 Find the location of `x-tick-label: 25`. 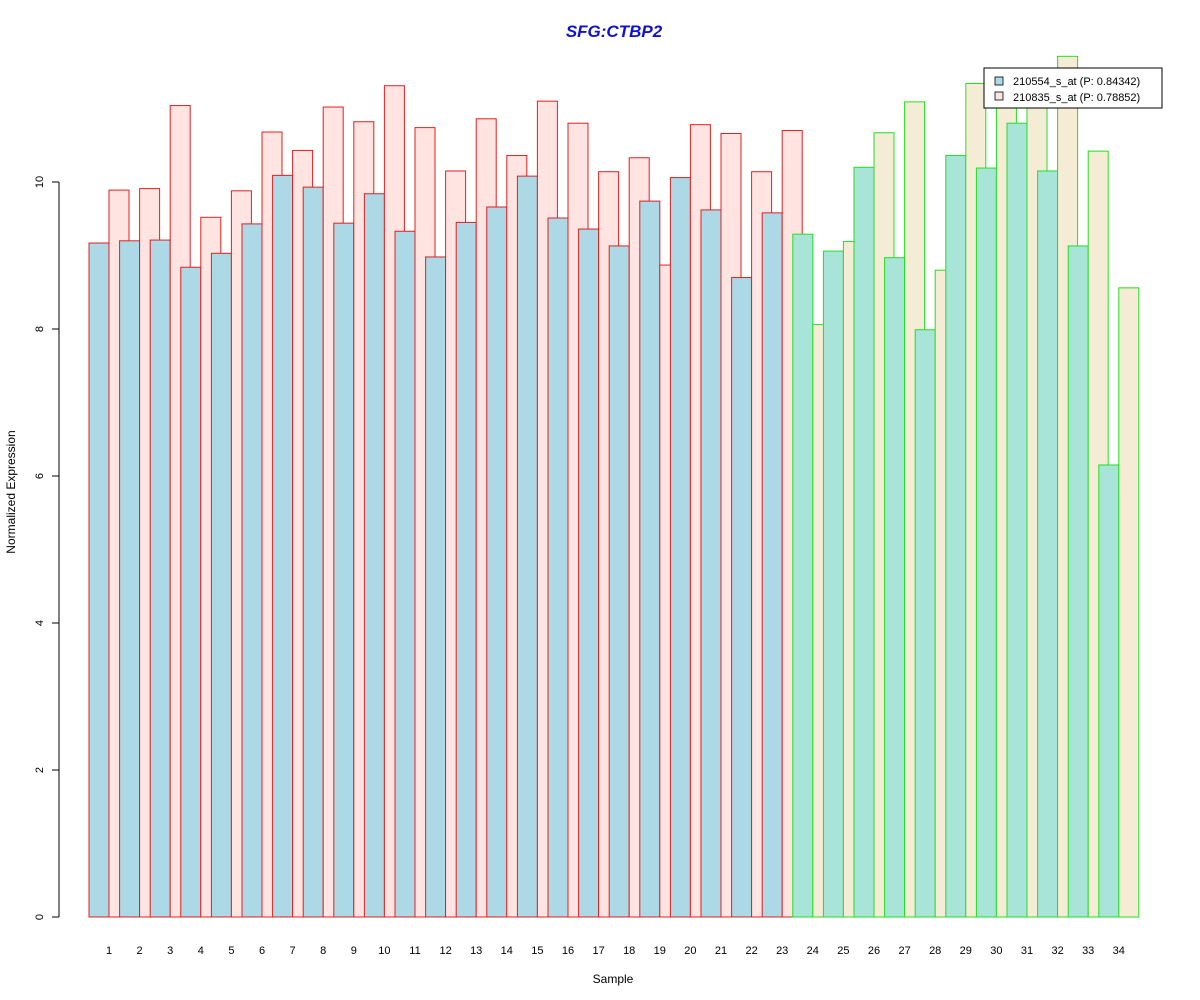

x-tick-label: 25 is located at coordinates (843, 951).